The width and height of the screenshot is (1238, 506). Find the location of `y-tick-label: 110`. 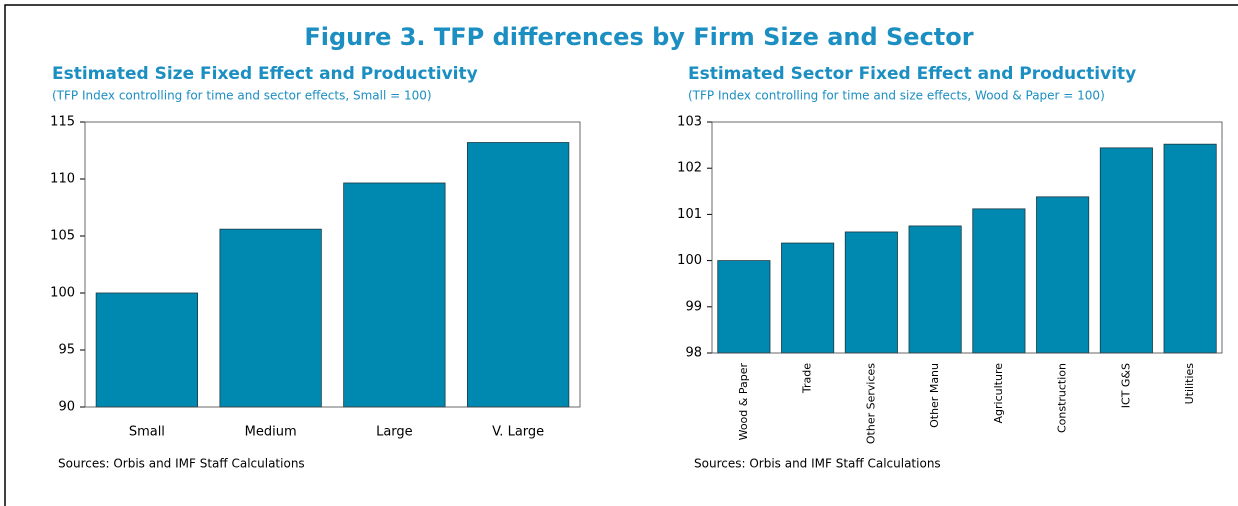

y-tick-label: 110 is located at coordinates (62, 179).